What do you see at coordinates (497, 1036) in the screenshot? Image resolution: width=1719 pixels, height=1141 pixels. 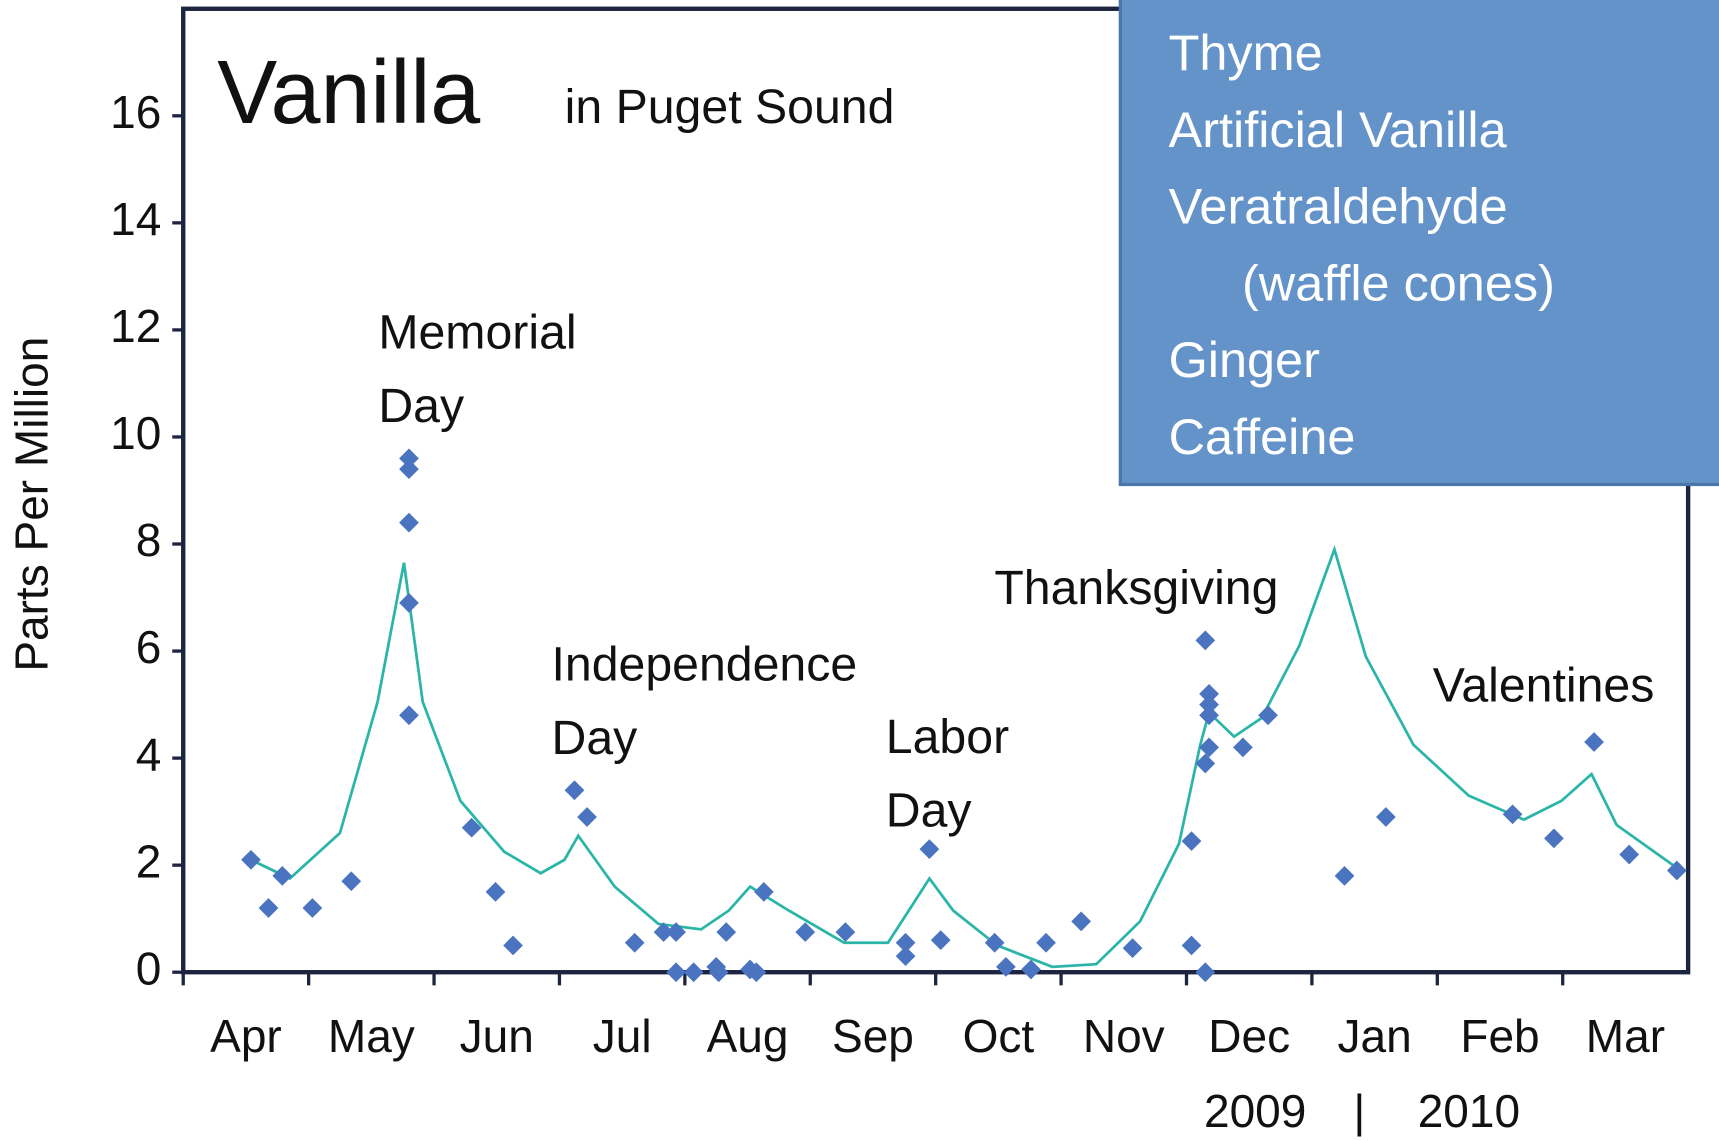 I see `x-tick-label: Jun` at bounding box center [497, 1036].